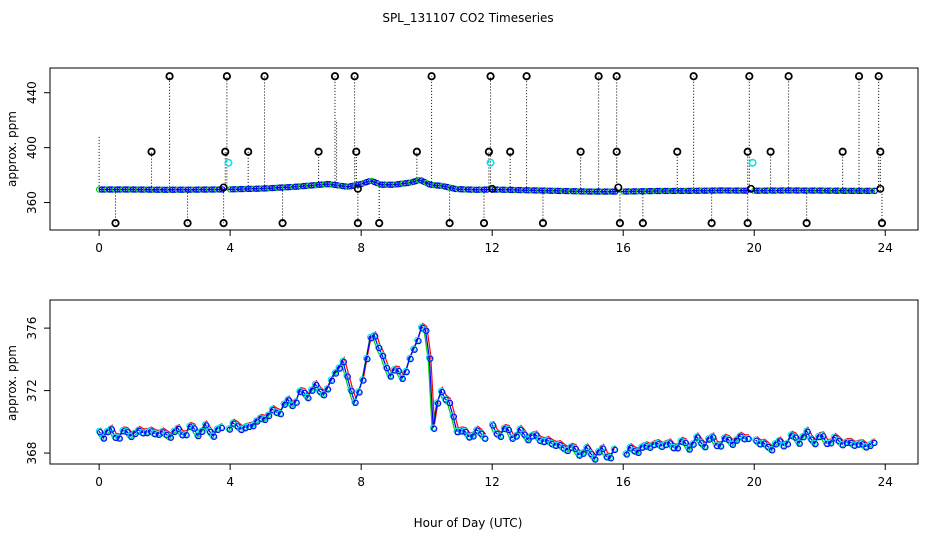 The width and height of the screenshot is (936, 540). Describe the element at coordinates (361, 248) in the screenshot. I see `upper-x-tick-label: 8` at that location.